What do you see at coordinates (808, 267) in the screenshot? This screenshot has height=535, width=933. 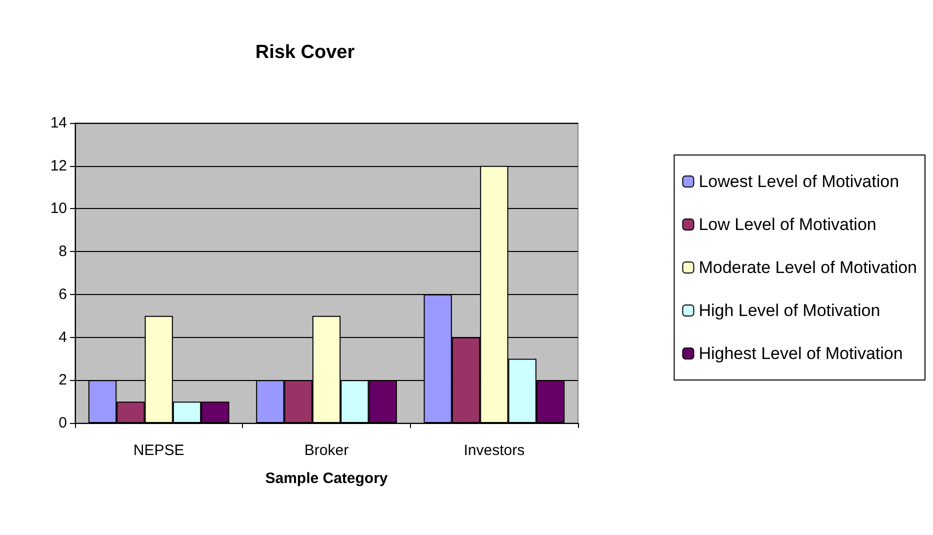 I see `legend-label: Moderate Level of Motivation` at bounding box center [808, 267].